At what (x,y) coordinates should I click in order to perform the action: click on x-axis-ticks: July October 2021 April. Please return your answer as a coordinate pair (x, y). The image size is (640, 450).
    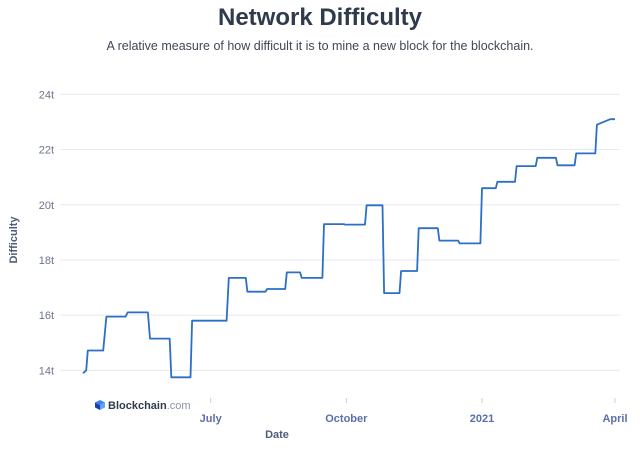
    Looking at the image, I should click on (414, 411).